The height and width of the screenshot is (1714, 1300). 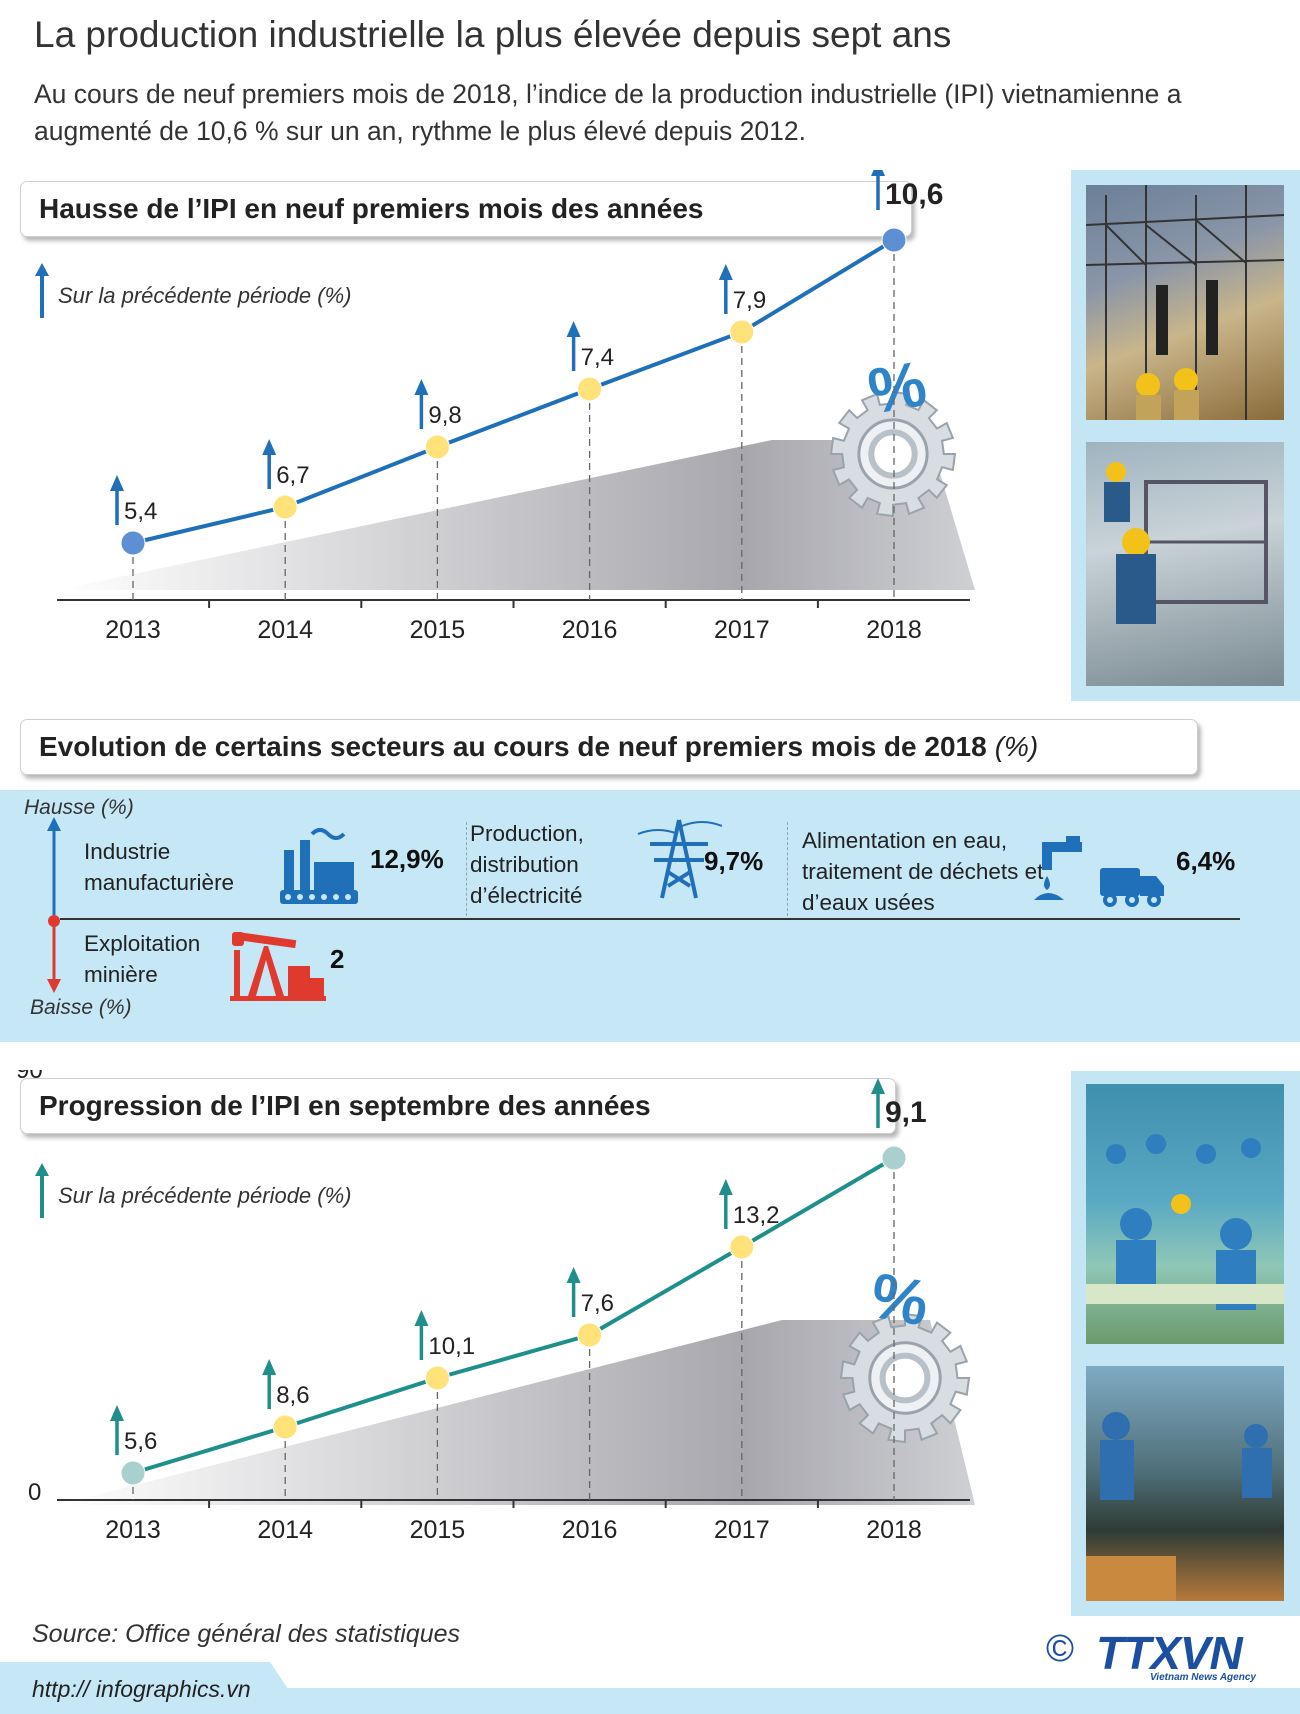 I want to click on data-label: 9,1, so click(x=906, y=1112).